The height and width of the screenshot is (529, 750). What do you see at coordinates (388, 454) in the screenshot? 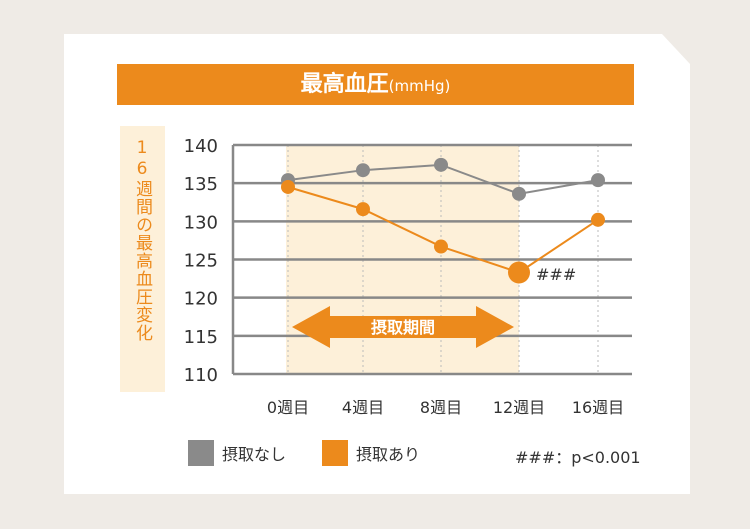
I see `legend-label: 摂取あり` at bounding box center [388, 454].